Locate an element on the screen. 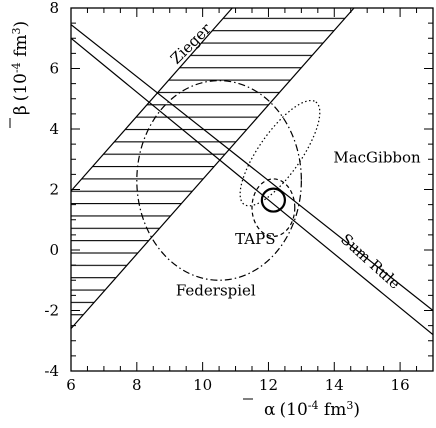 The width and height of the screenshot is (436, 428). inner-solid-contour is located at coordinates (273, 200).